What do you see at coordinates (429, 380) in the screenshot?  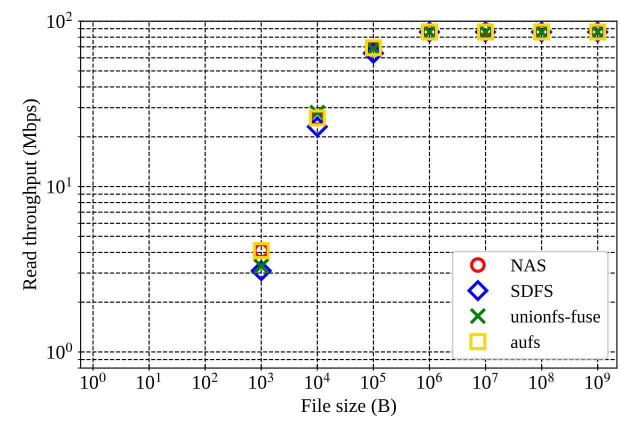 I see `x-tick-label: 10$^{6}$` at bounding box center [429, 380].